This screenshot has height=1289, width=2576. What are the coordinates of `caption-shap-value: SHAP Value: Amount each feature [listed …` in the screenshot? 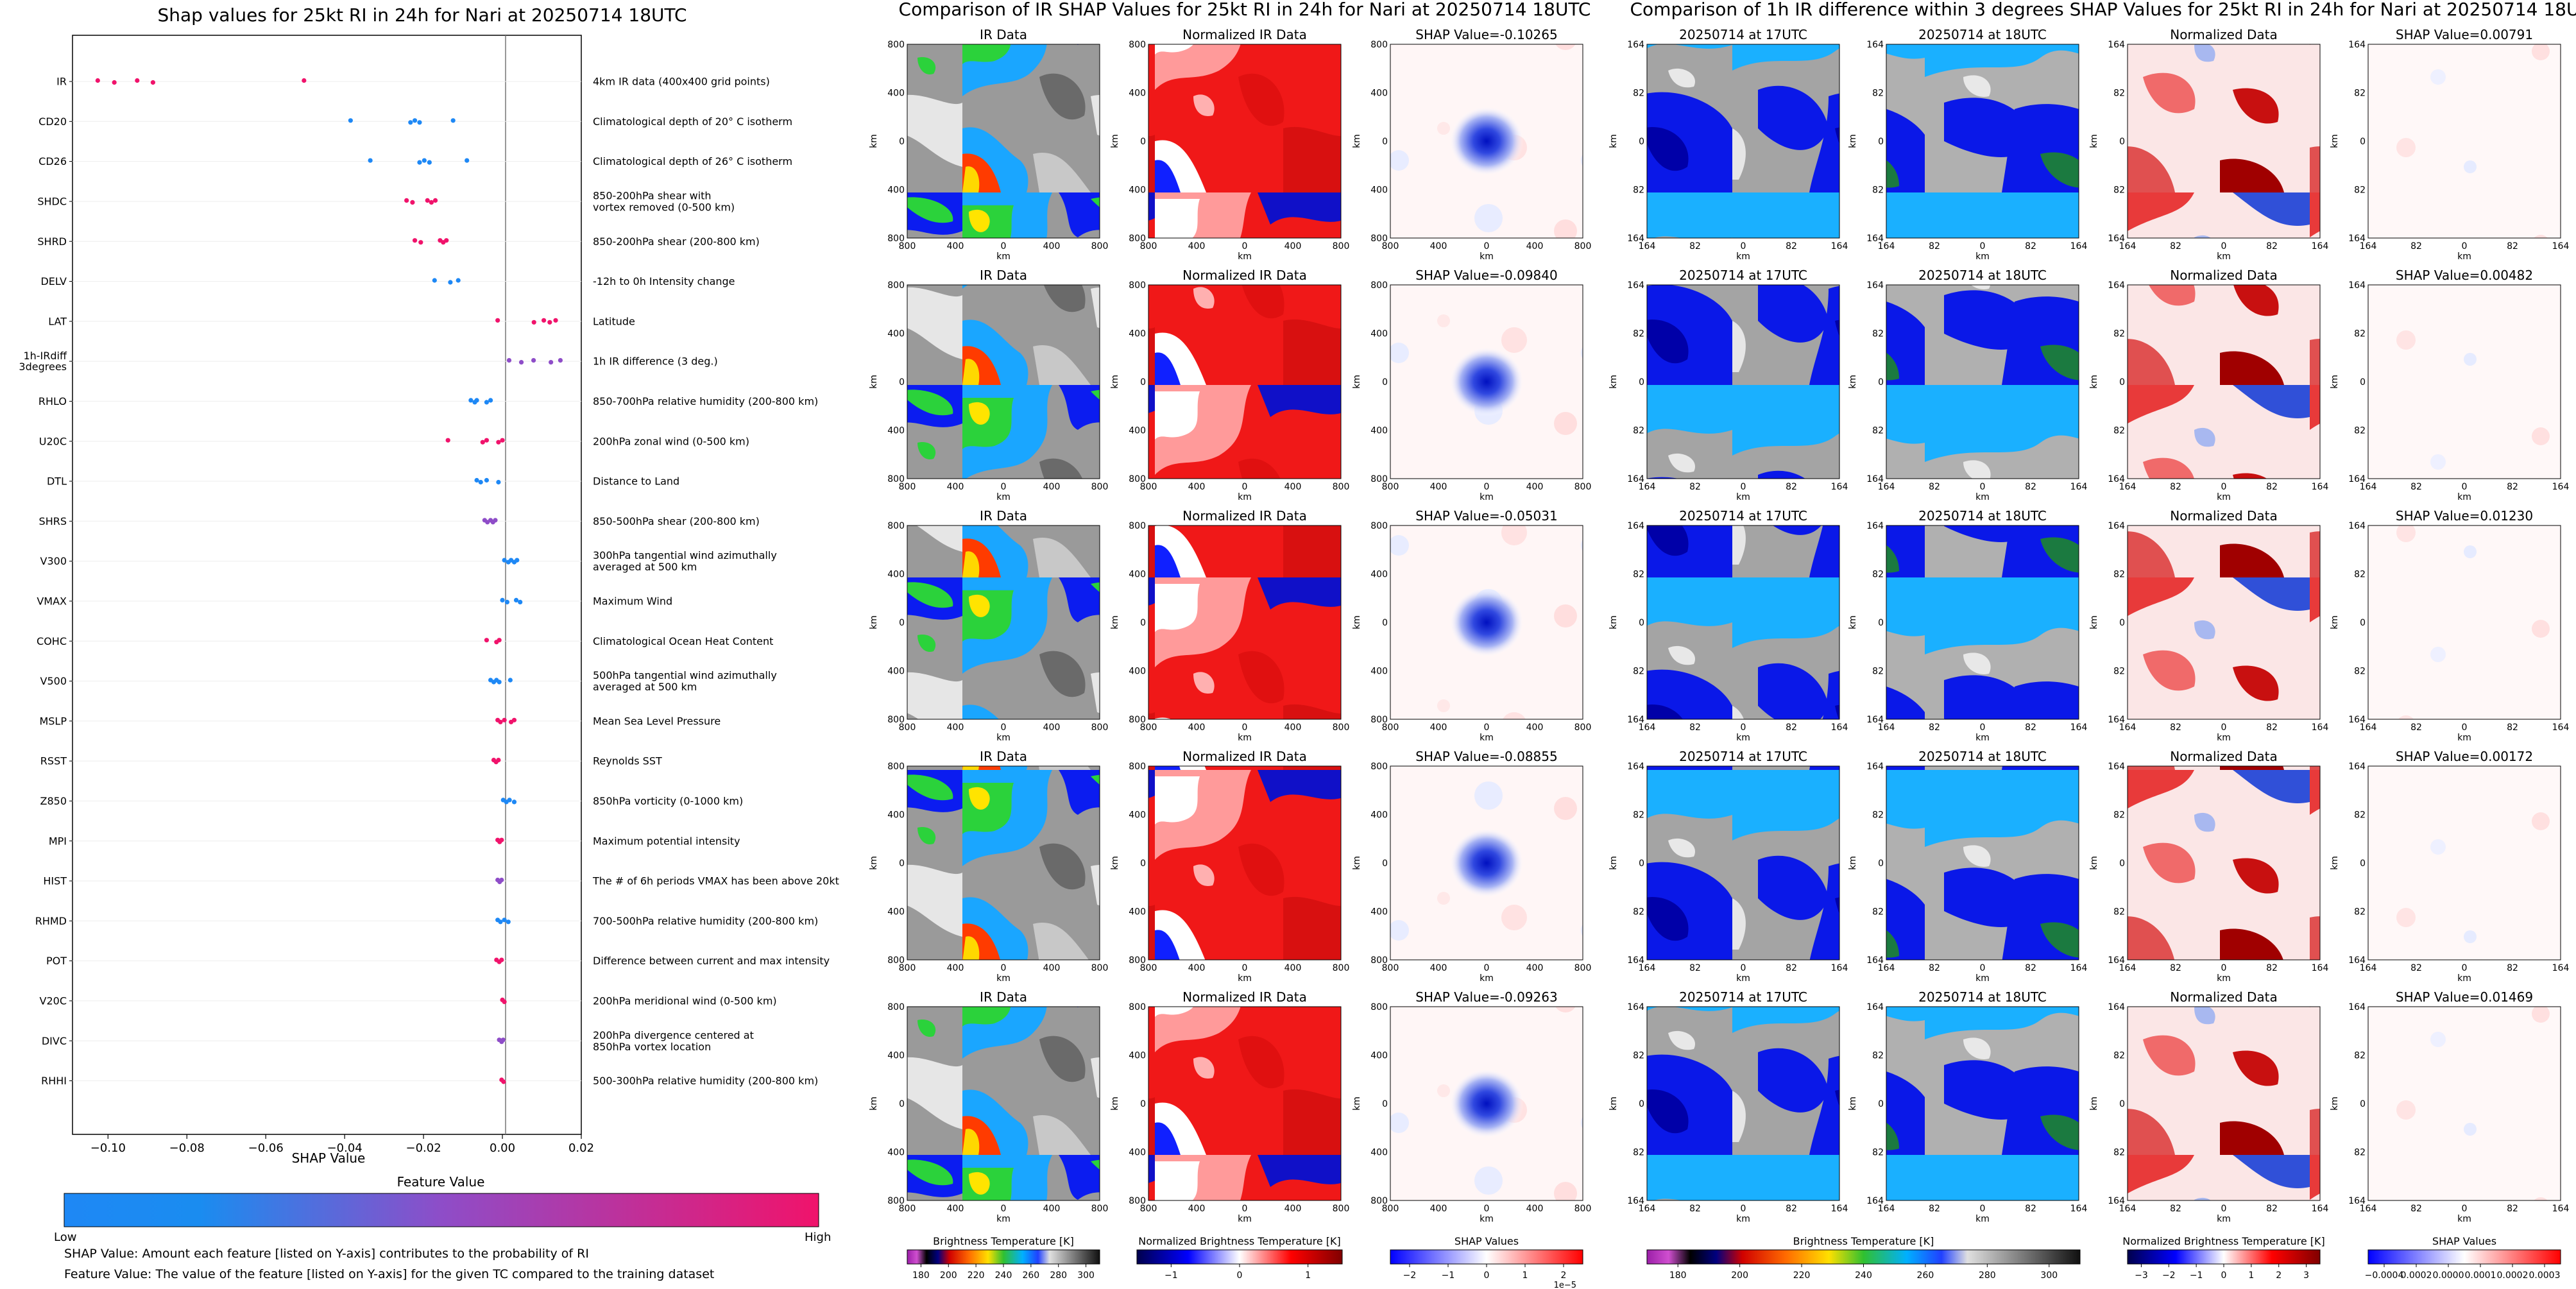 It's located at (326, 1254).